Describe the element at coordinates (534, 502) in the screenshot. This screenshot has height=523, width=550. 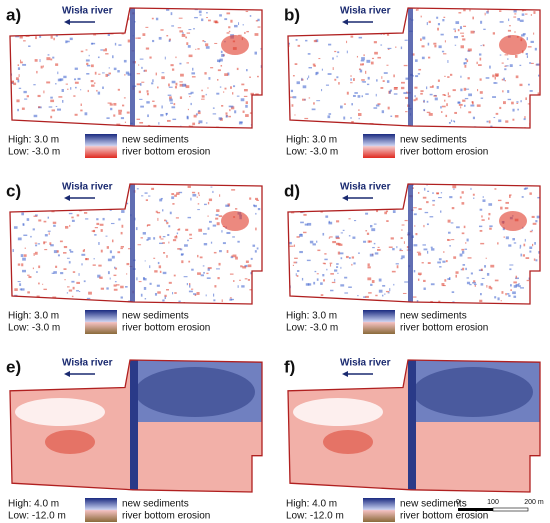
I see `scale-label: 200 m` at that location.